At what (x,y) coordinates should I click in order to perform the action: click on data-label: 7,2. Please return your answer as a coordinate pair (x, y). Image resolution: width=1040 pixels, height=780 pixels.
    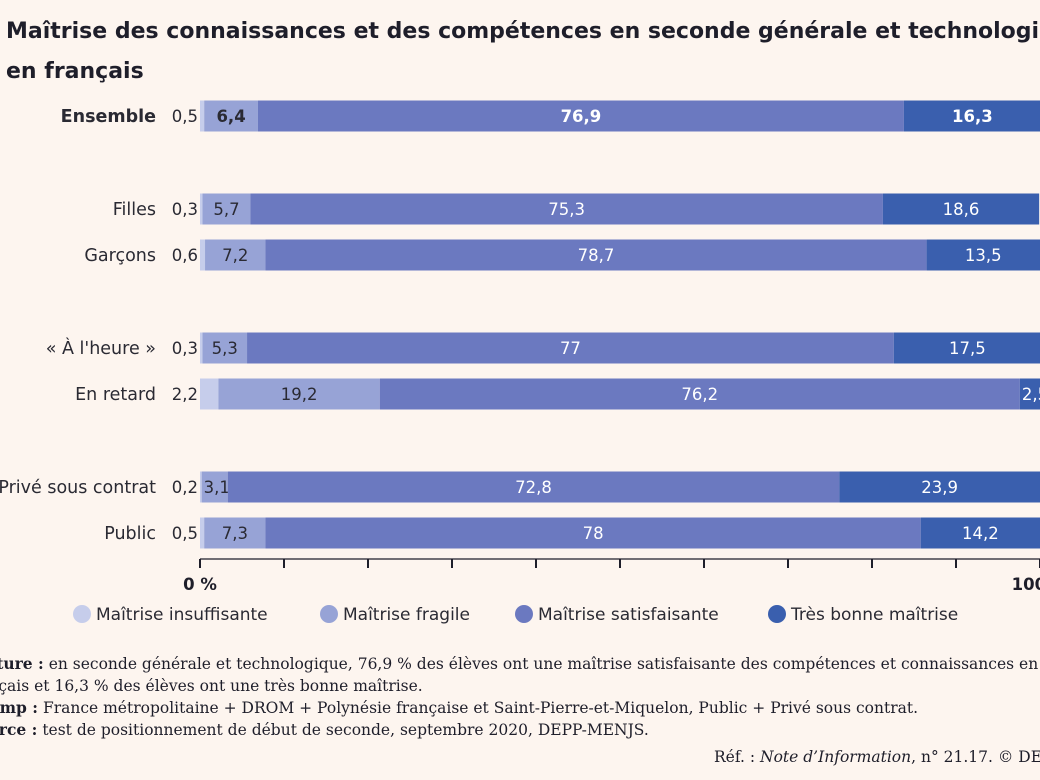
    Looking at the image, I should click on (235, 255).